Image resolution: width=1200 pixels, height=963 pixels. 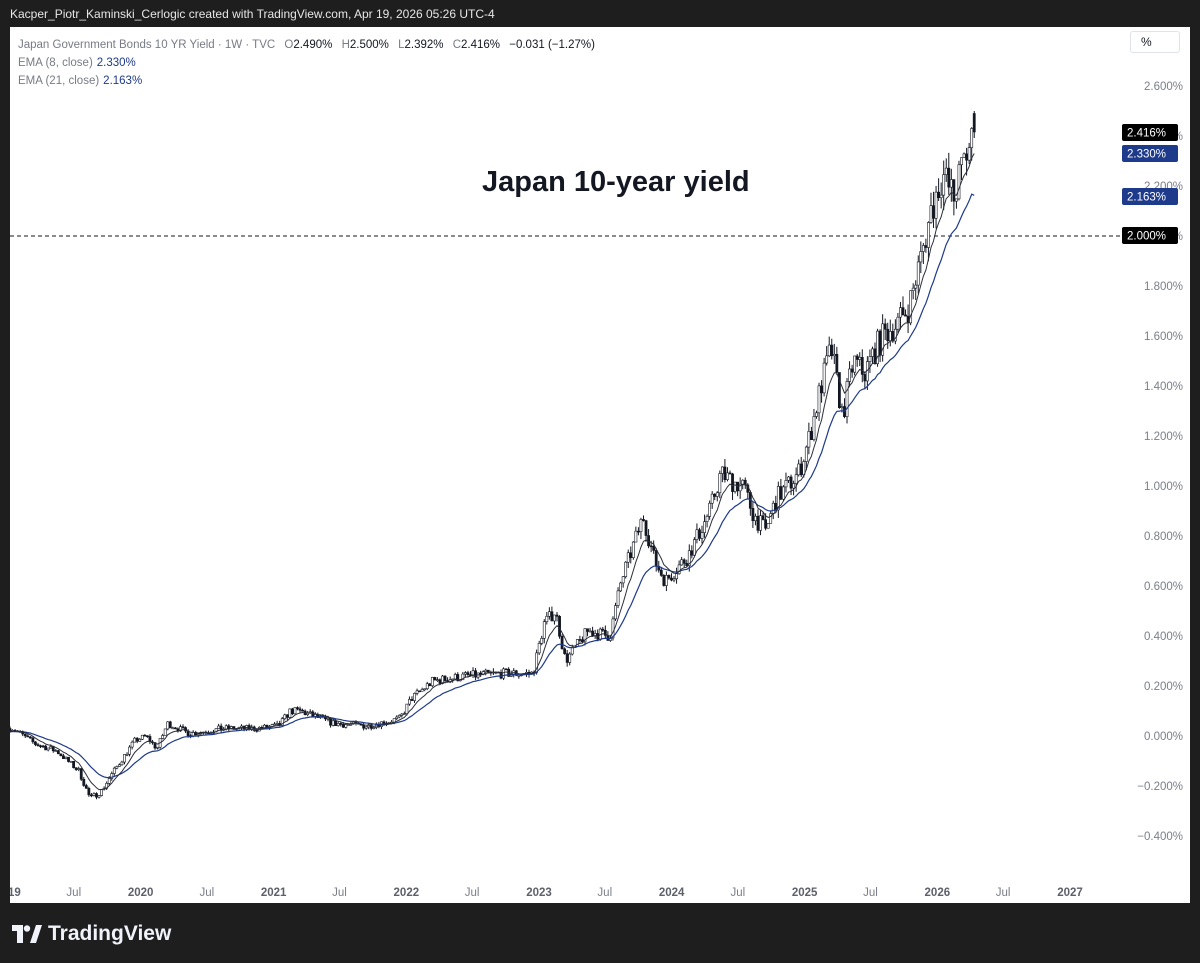 I want to click on percent-scale-button: %, so click(x=1155, y=42).